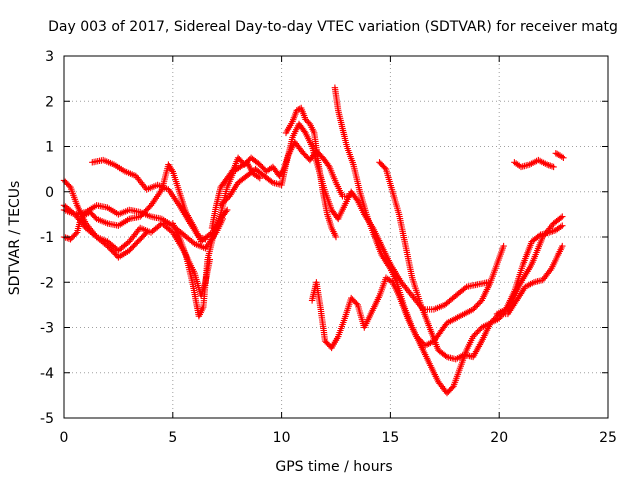 The height and width of the screenshot is (480, 640). What do you see at coordinates (47, 238) in the screenshot?
I see `y-tick-label: -1` at bounding box center [47, 238].